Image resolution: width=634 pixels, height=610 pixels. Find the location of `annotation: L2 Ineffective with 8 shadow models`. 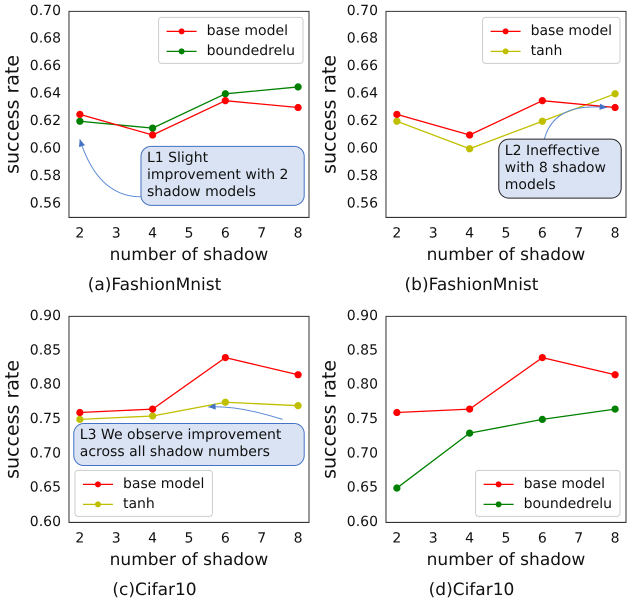

annotation: L2 Ineffective with 8 shadow models is located at coordinates (555, 167).